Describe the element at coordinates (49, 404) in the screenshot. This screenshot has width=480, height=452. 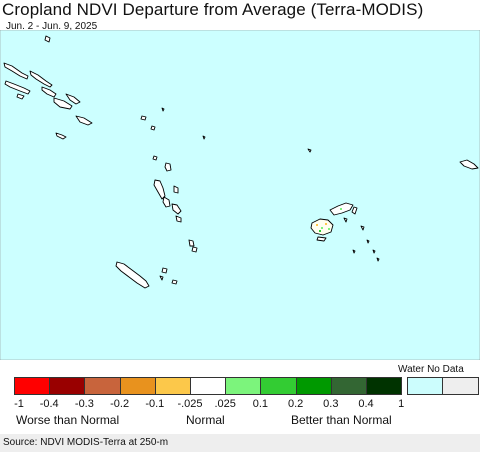
I see `legend-tick-1: -0.4` at that location.